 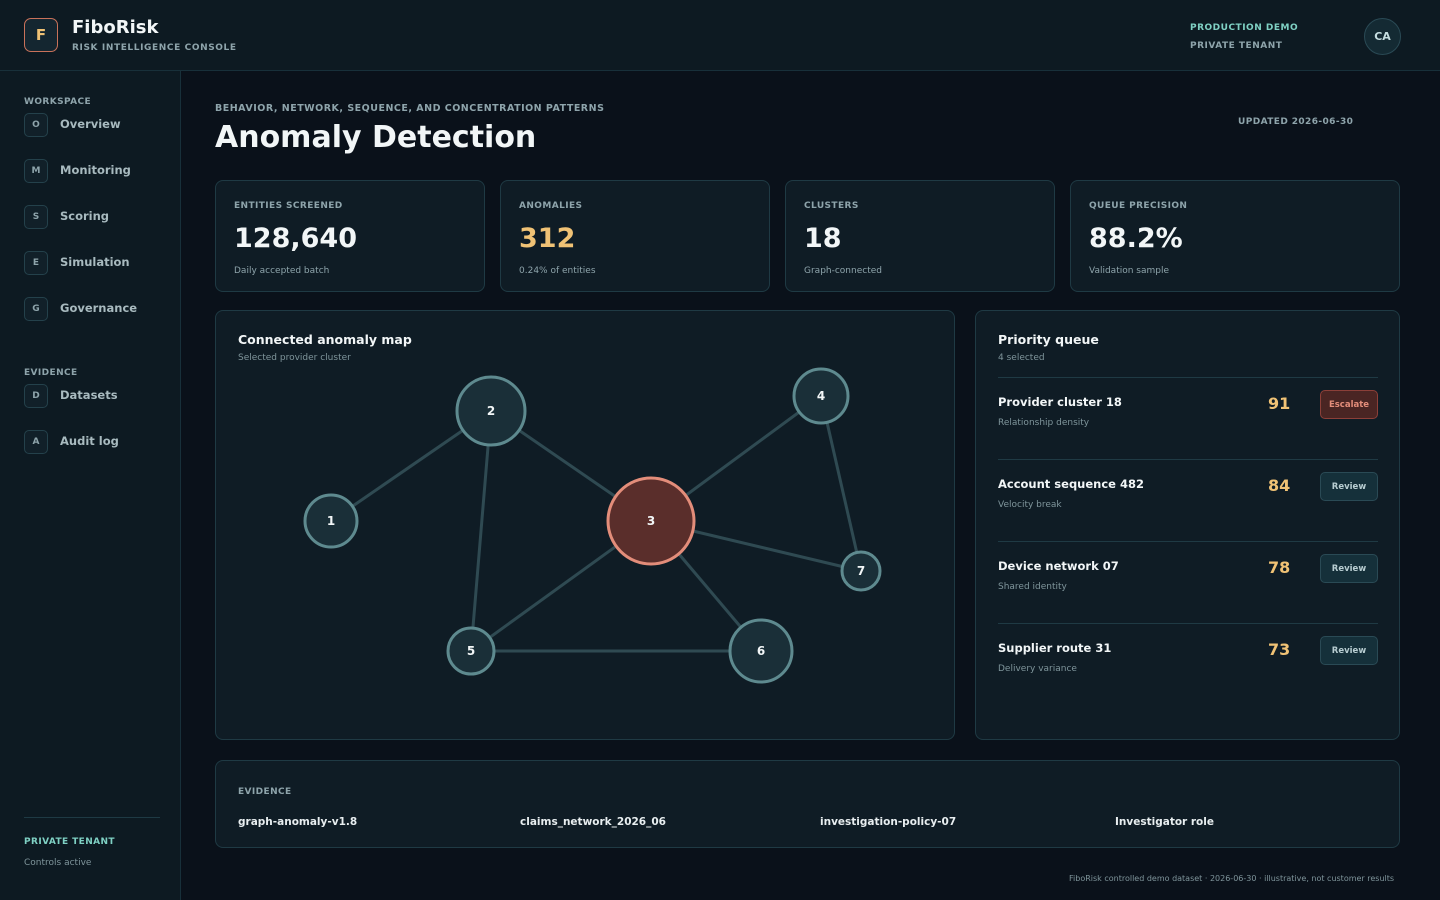 I want to click on graph-node-label: 2, so click(x=491, y=411).